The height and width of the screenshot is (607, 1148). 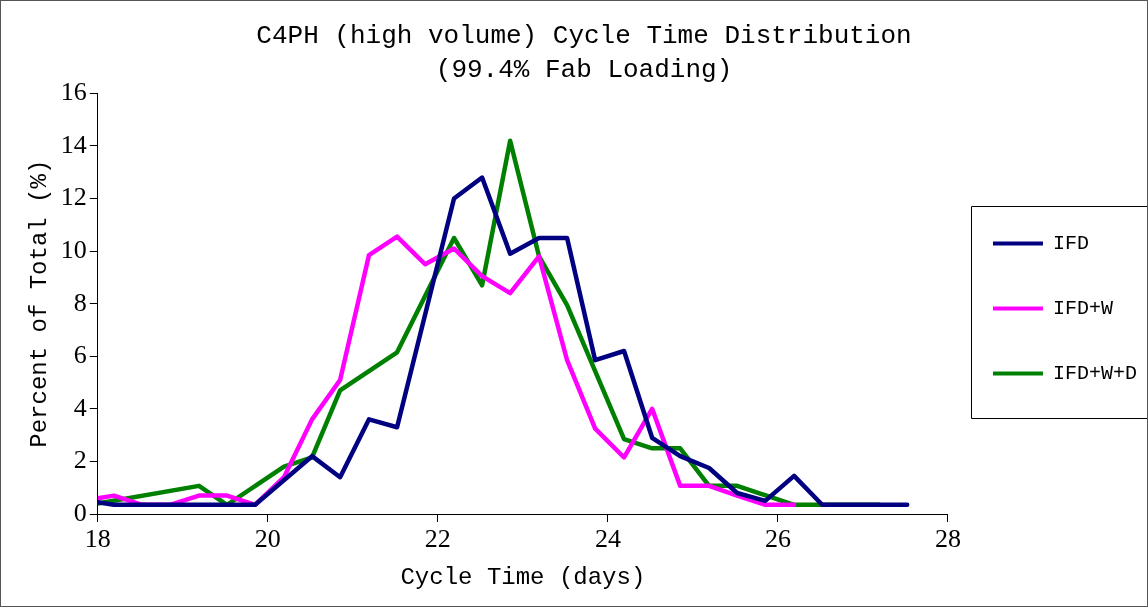 What do you see at coordinates (777, 539) in the screenshot?
I see `x-tick-label: 26` at bounding box center [777, 539].